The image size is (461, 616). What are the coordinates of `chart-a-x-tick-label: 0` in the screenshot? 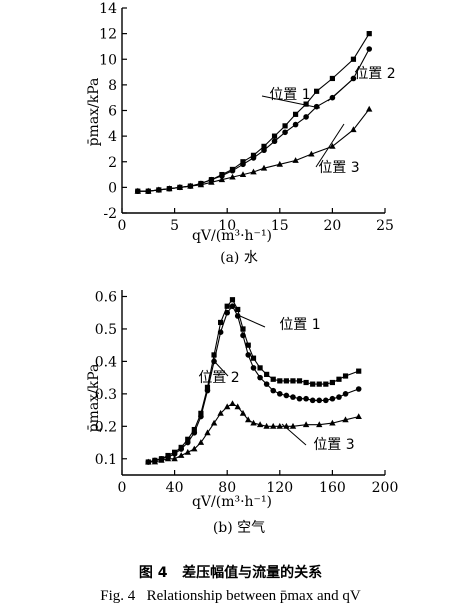 It's located at (122, 226).